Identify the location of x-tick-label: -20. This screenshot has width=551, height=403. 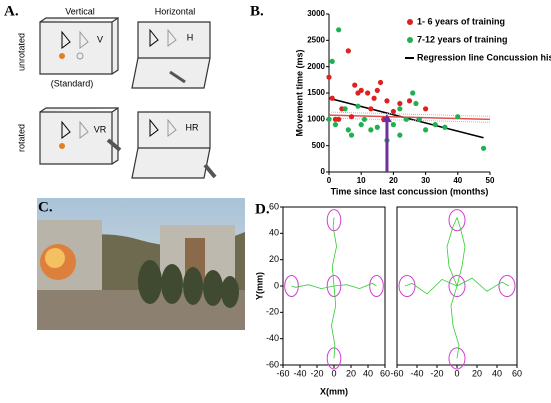
(436, 373).